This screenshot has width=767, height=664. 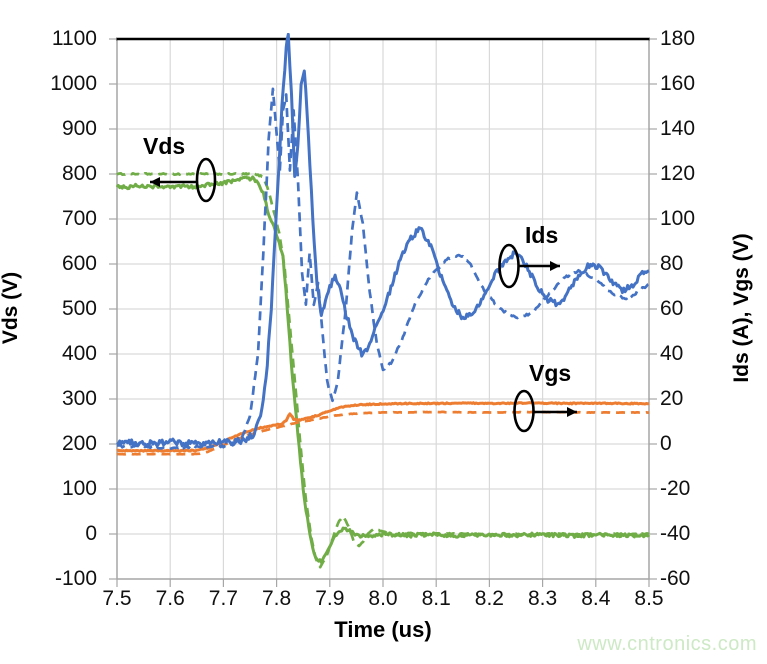 I want to click on x-tick-label: 7.5, so click(x=117, y=598).